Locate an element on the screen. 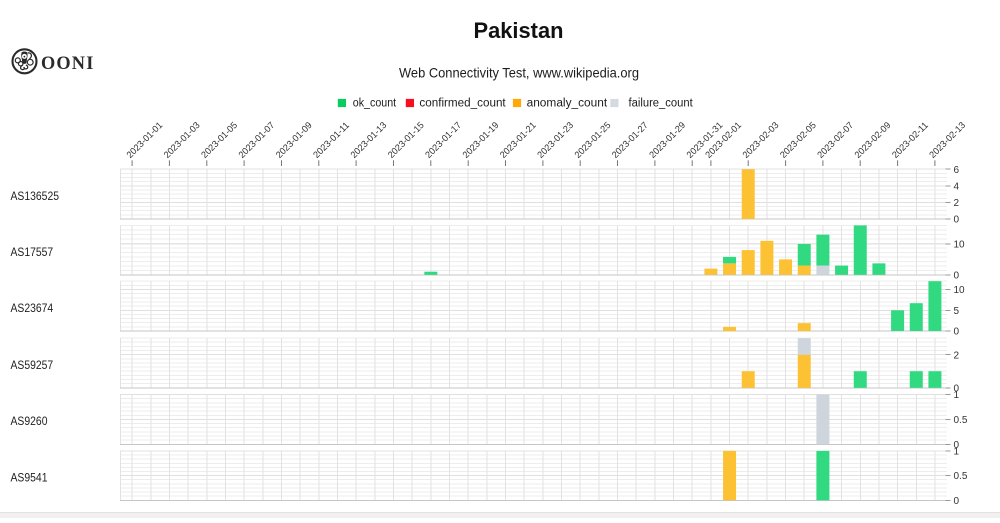  svg-text: AS23674 is located at coordinates (32, 309).